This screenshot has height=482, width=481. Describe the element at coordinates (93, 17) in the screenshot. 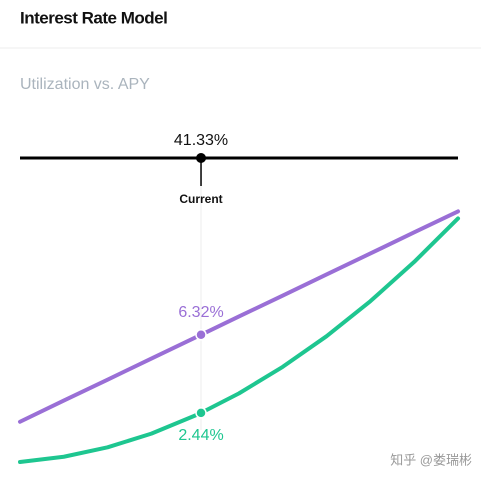

I see `page-title: Interest Rate Model` at that location.